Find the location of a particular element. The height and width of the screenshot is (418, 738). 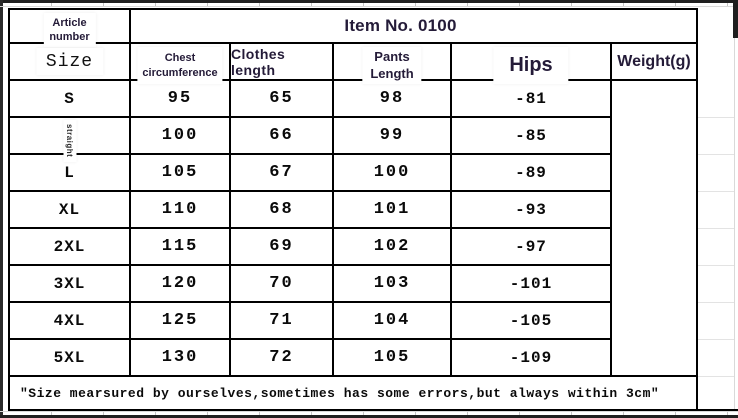

chest-value: 120 is located at coordinates (181, 284).